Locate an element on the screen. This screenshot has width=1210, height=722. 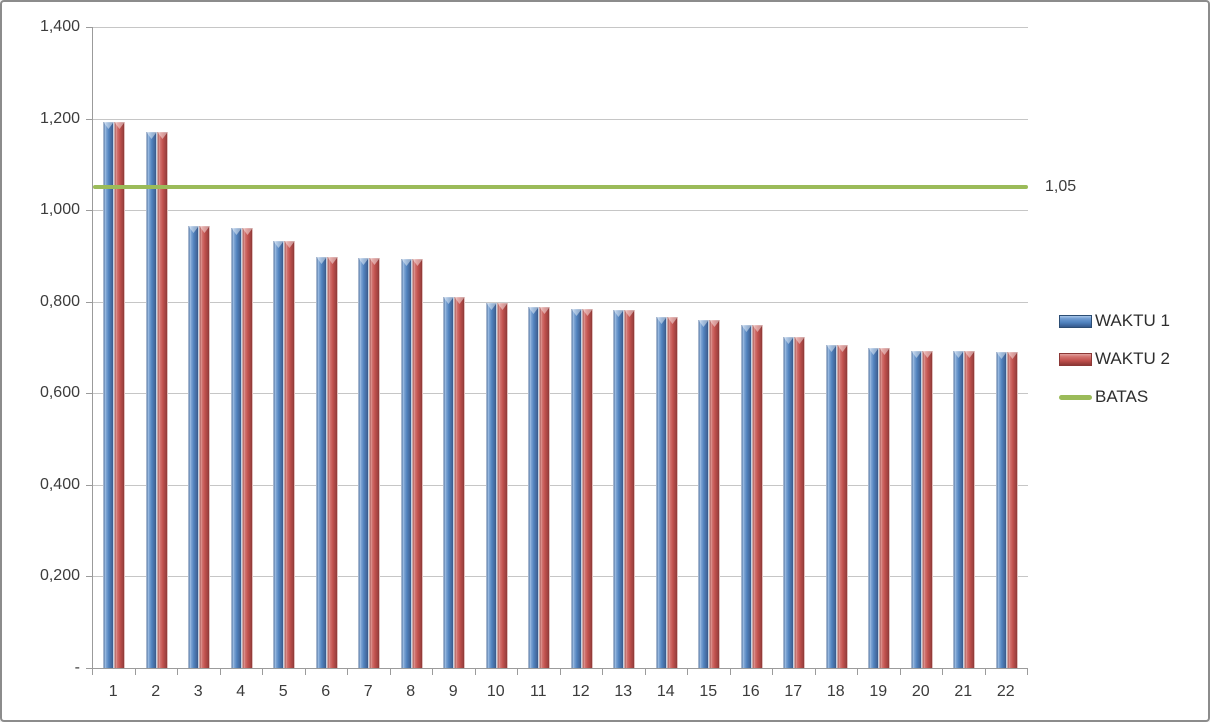
bar-waktu2-cat12 is located at coordinates (587, 488).